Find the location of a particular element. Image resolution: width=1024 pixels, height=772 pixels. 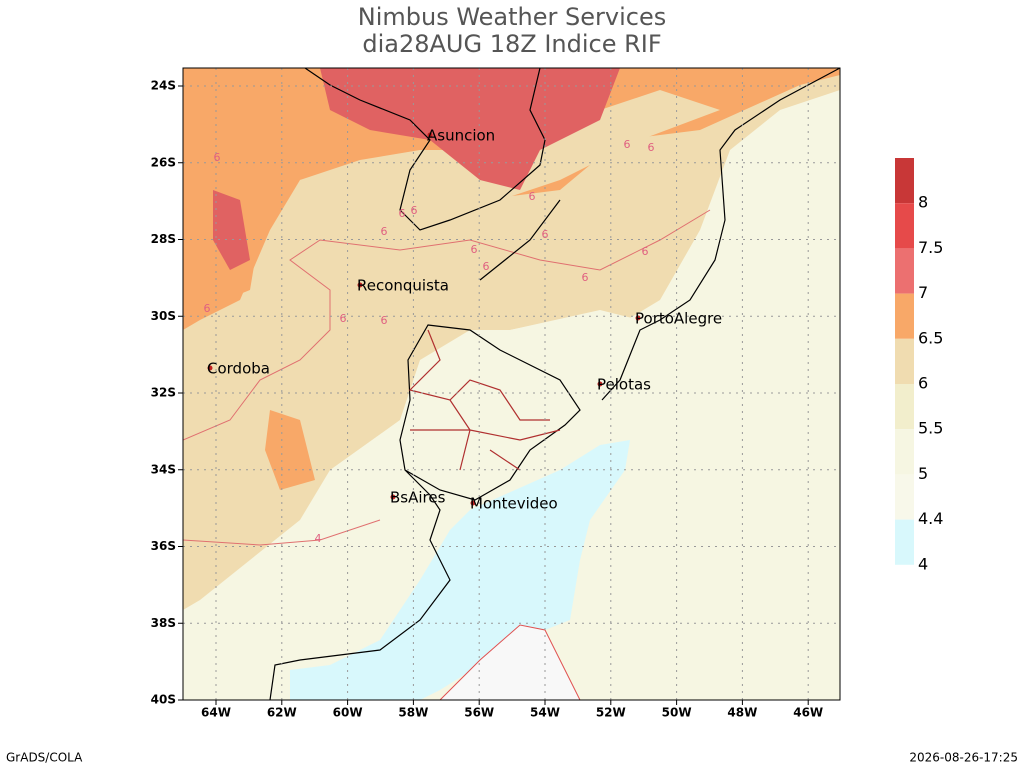

lat-label: 36S is located at coordinates (163, 546).